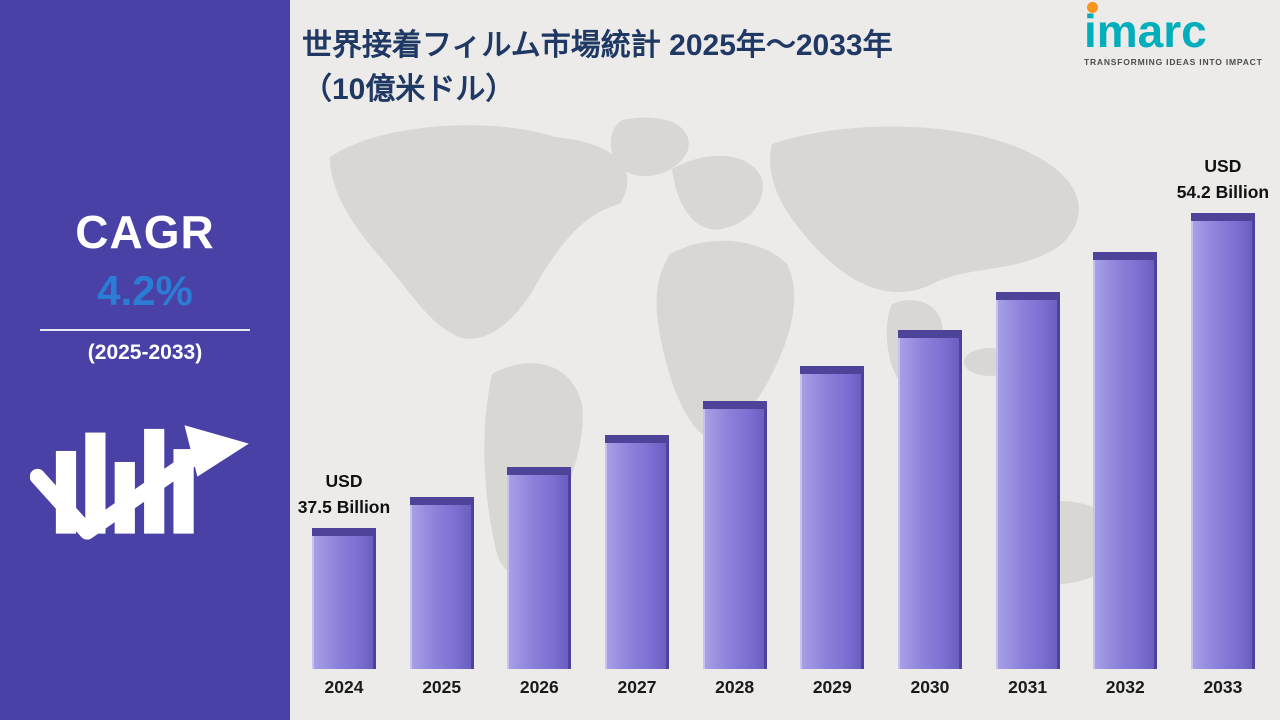 This screenshot has width=1280, height=720. I want to click on x-axis-label-2031: 2031, so click(1028, 687).